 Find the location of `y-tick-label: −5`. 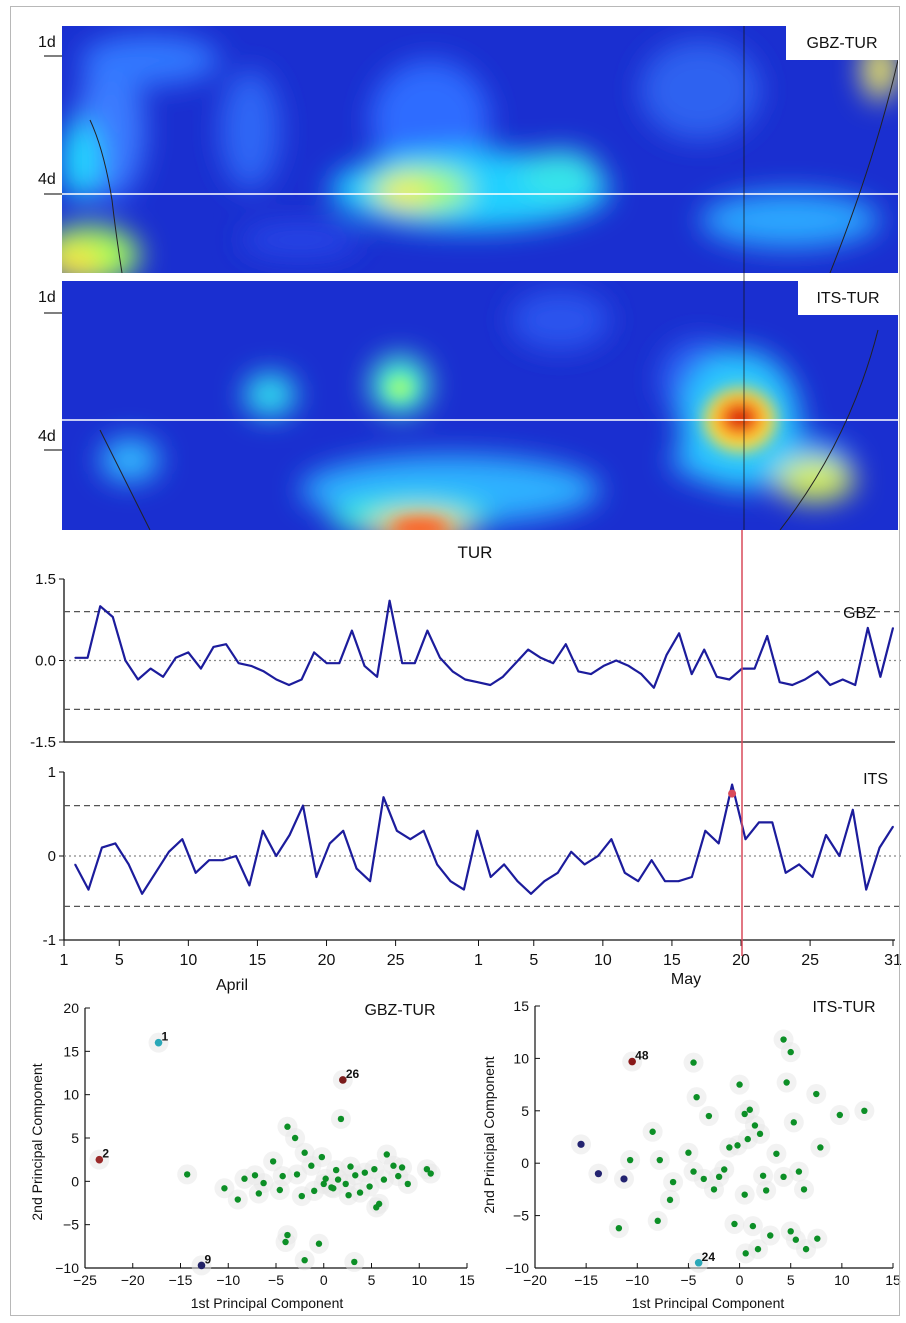

y-tick-label: −5 is located at coordinates (71, 1225).